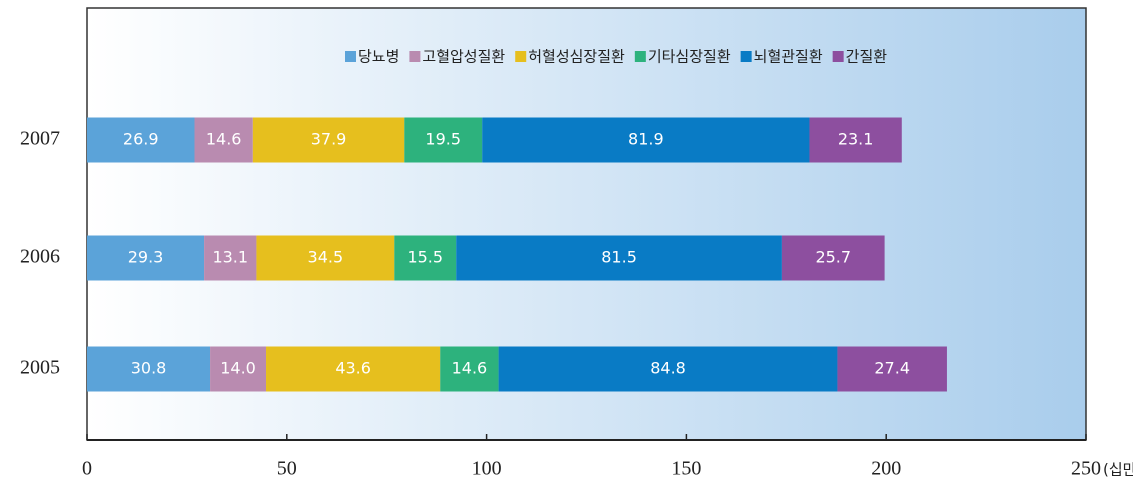  I want to click on value-label: 30.8, so click(149, 368).